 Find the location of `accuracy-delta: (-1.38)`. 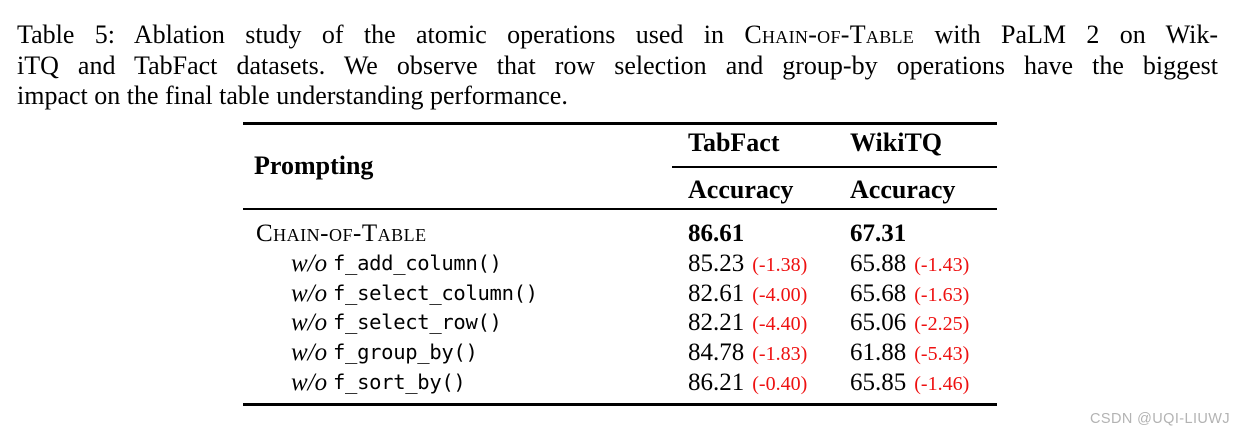

accuracy-delta: (-1.38) is located at coordinates (780, 264).